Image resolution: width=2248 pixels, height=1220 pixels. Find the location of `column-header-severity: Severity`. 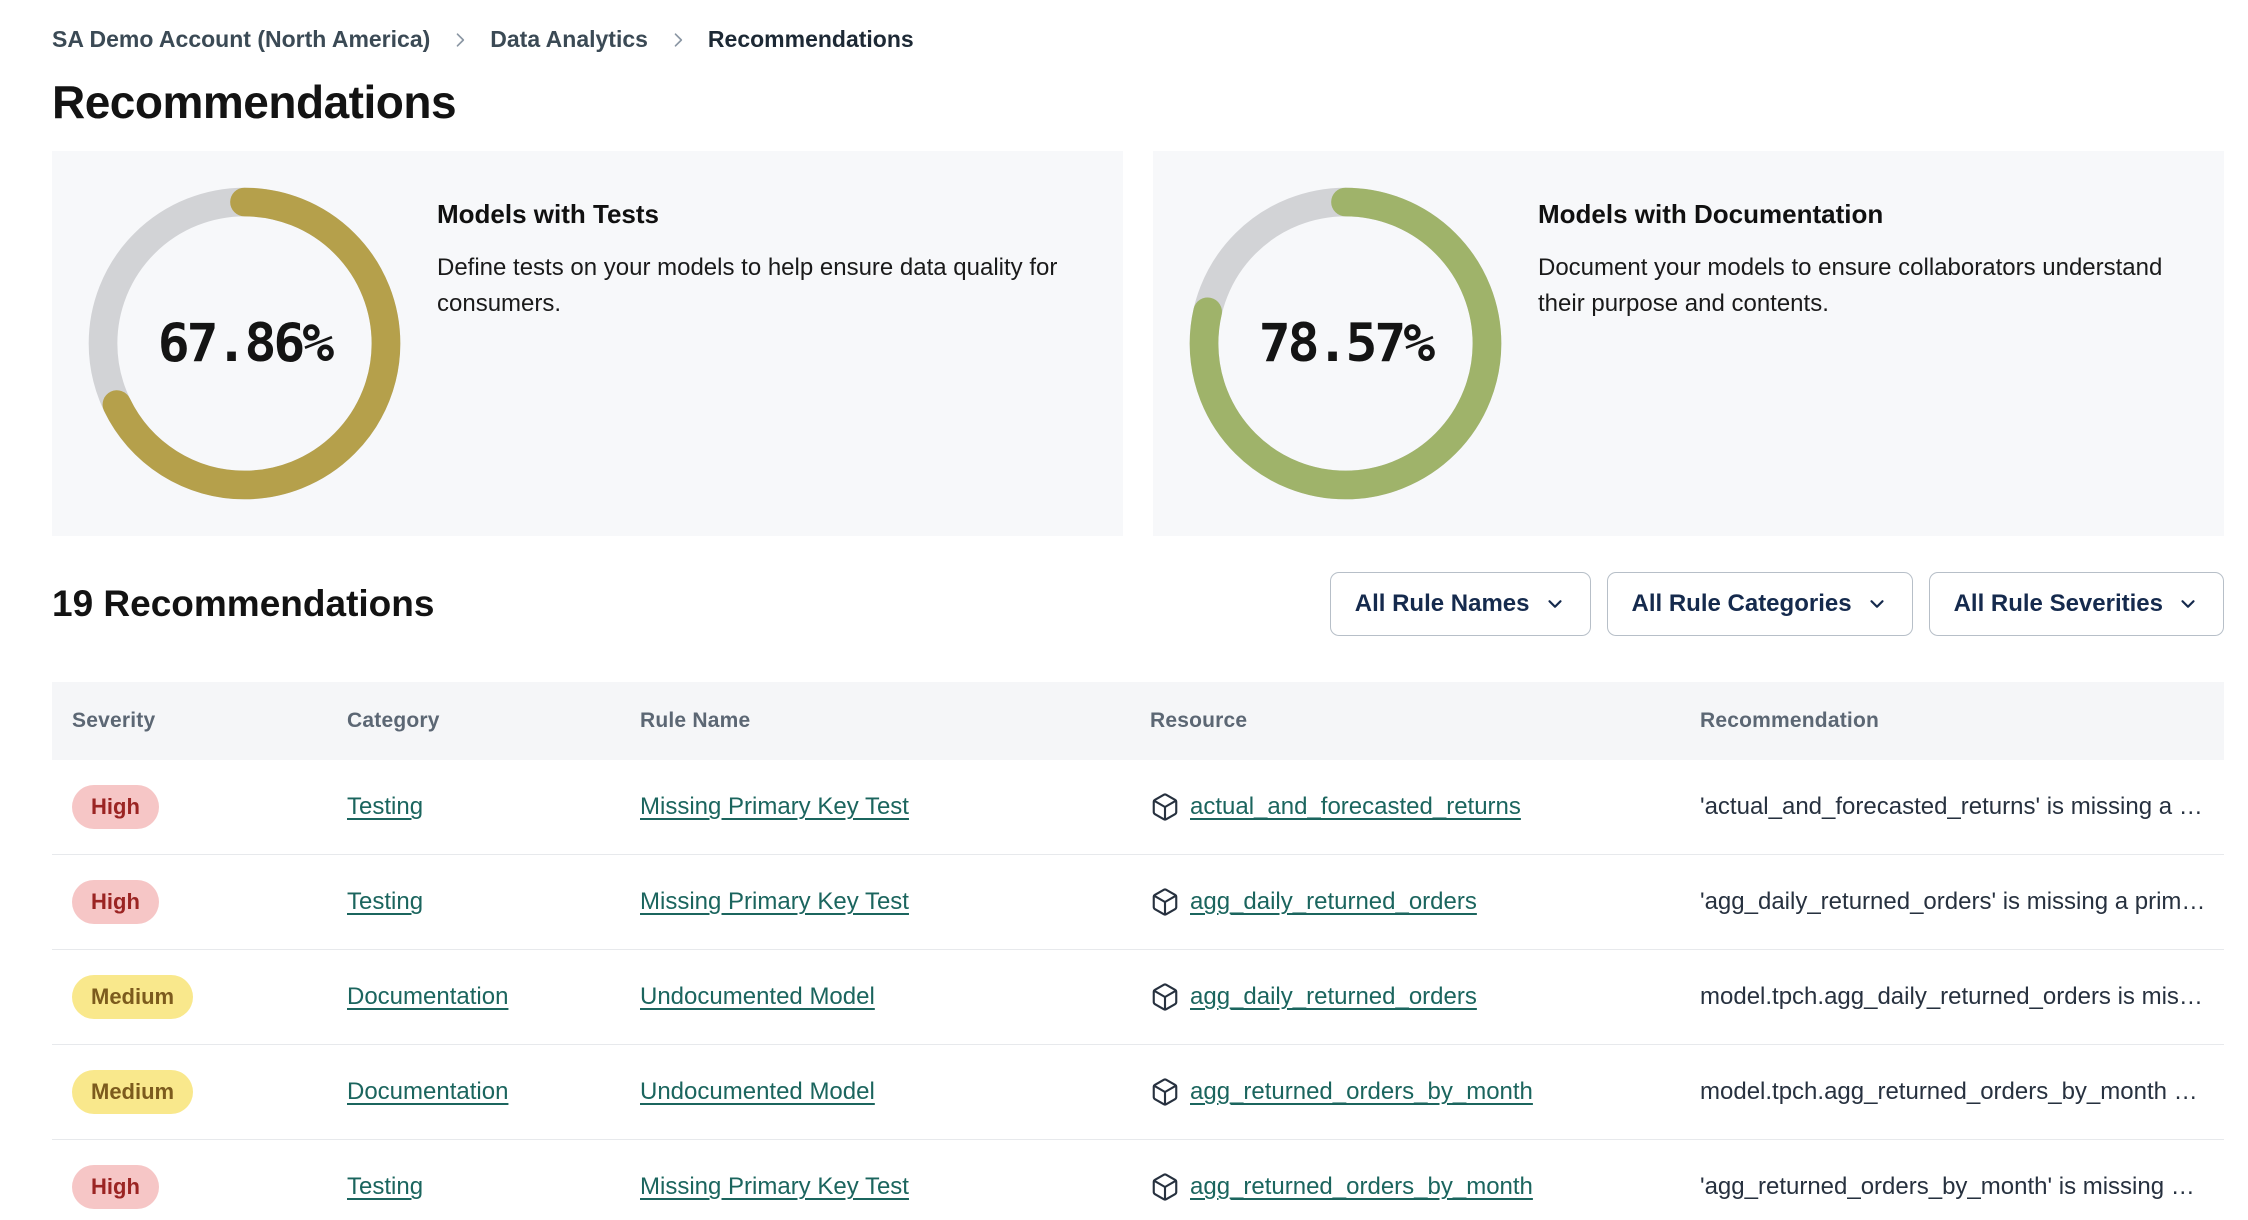

column-header-severity: Severity is located at coordinates (199, 721).